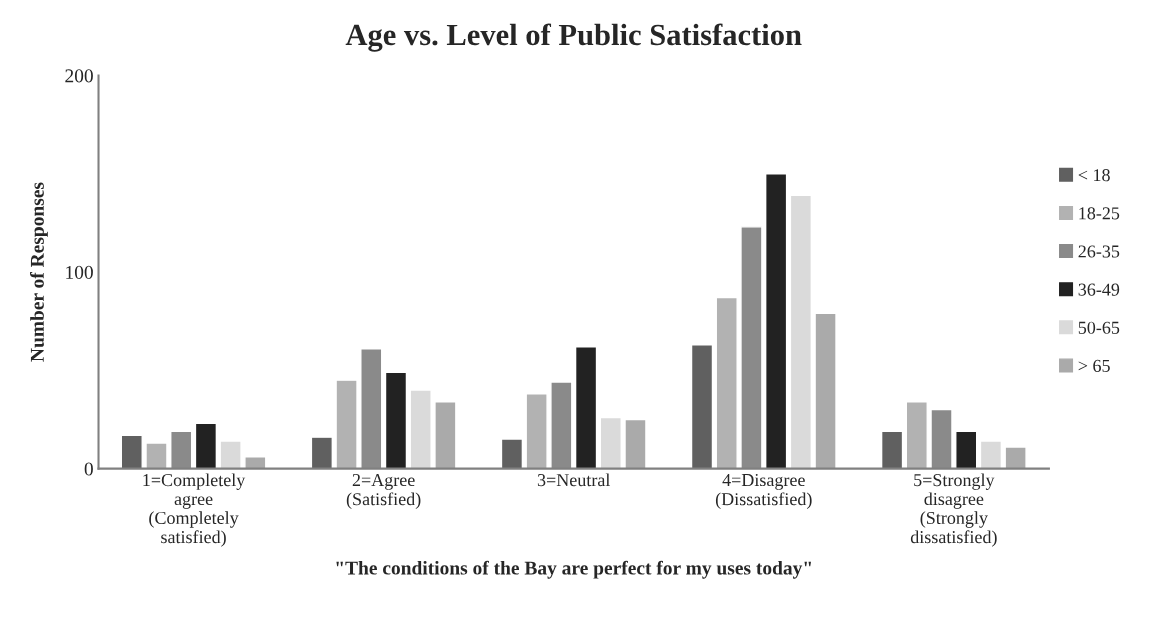 This screenshot has height=629, width=1159. Describe the element at coordinates (574, 480) in the screenshot. I see `x-tick-label: 3=Neutral` at that location.